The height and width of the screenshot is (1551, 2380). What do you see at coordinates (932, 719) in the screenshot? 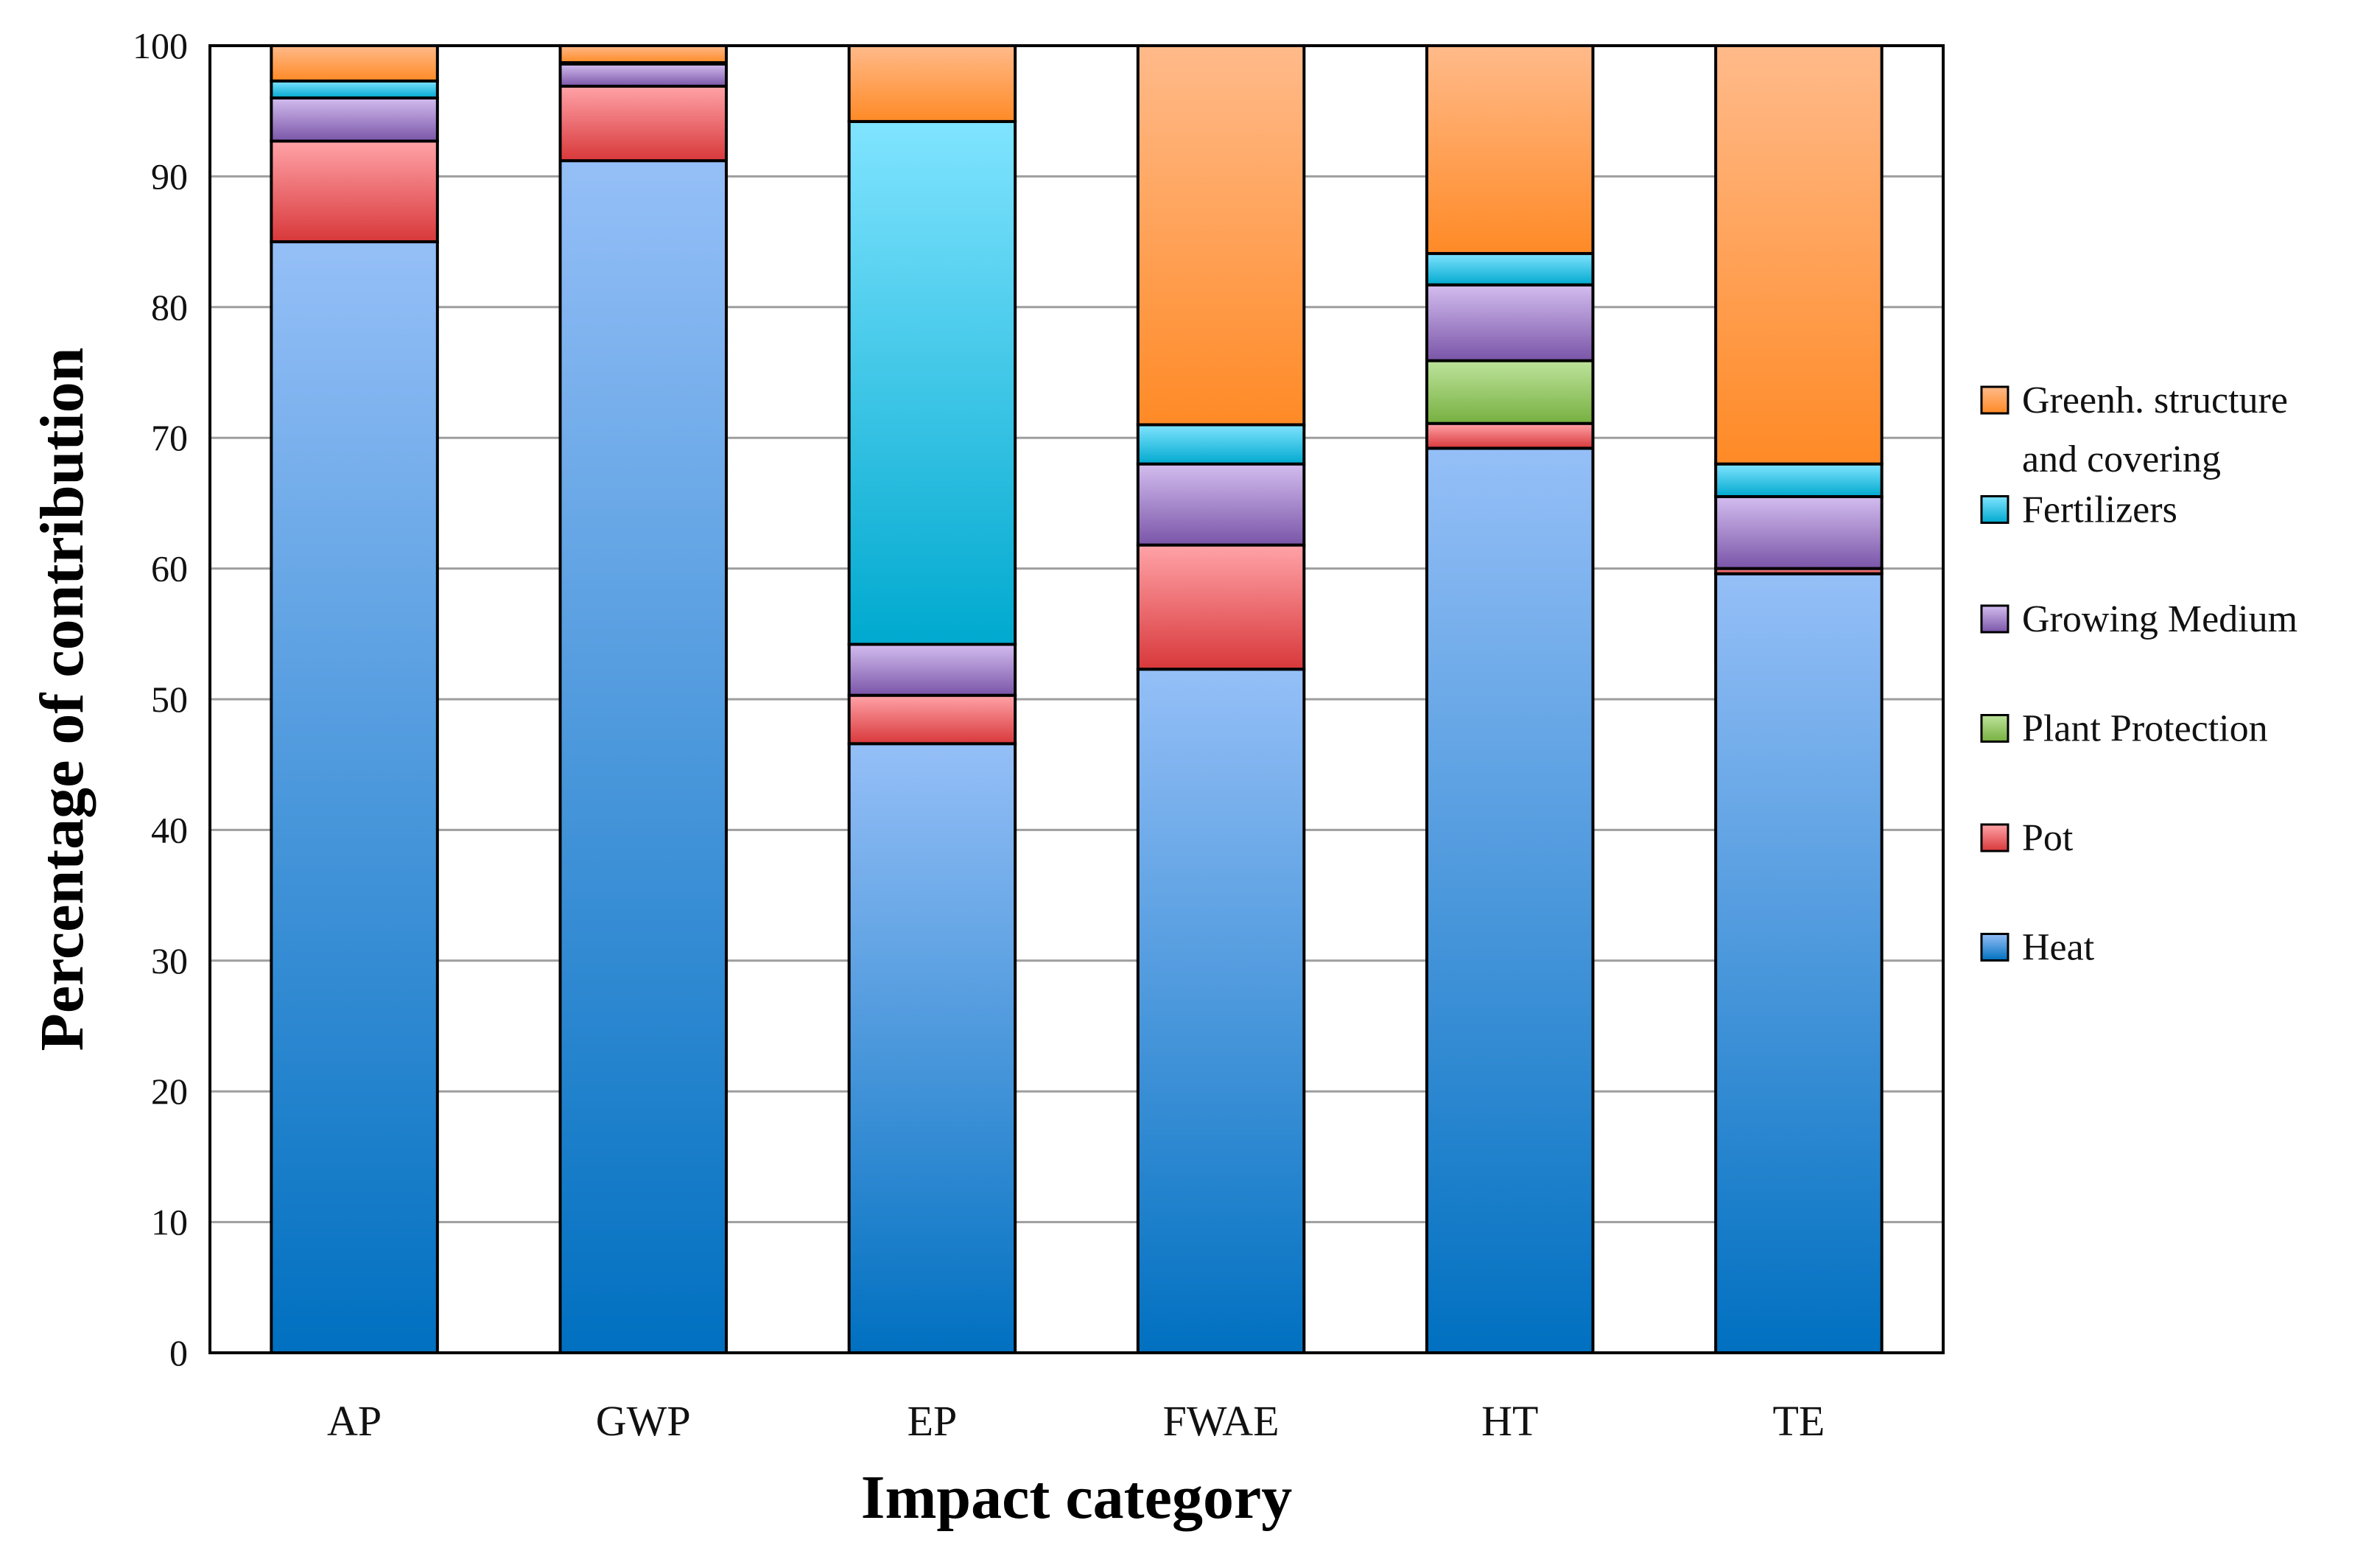
I see `bar-ep-pot` at bounding box center [932, 719].